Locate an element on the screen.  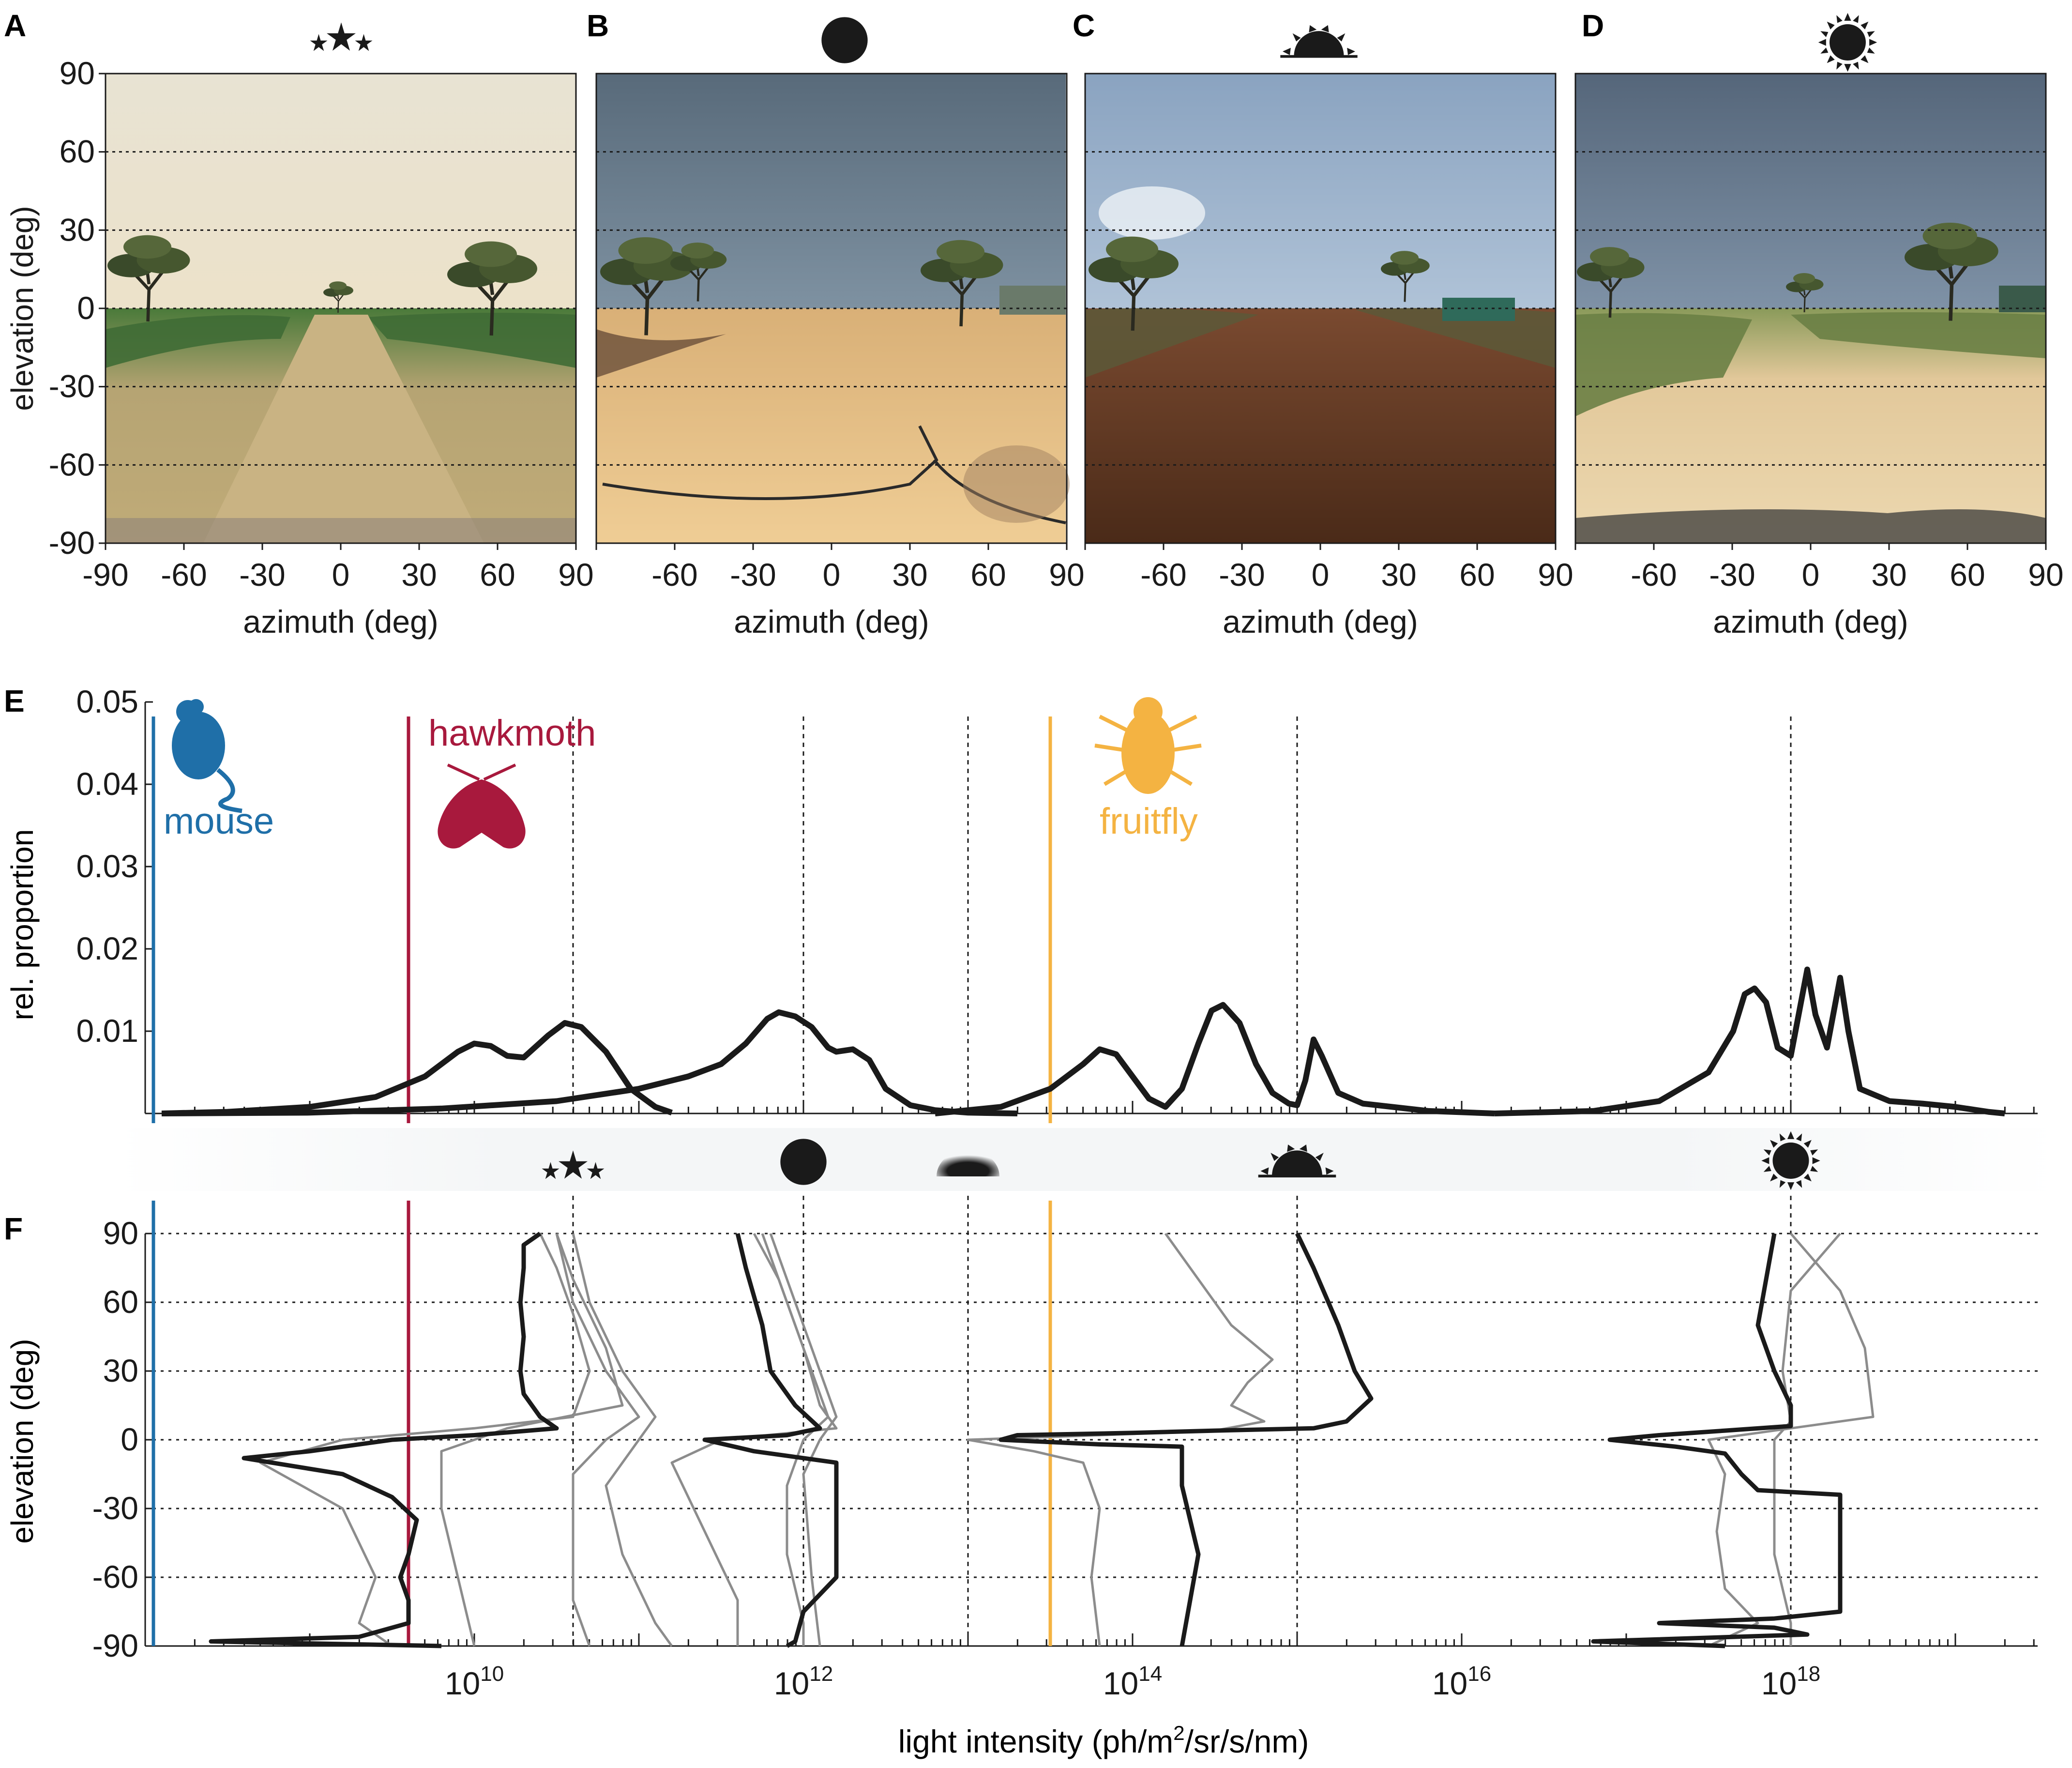
band-icons is located at coordinates (1181, 1160).